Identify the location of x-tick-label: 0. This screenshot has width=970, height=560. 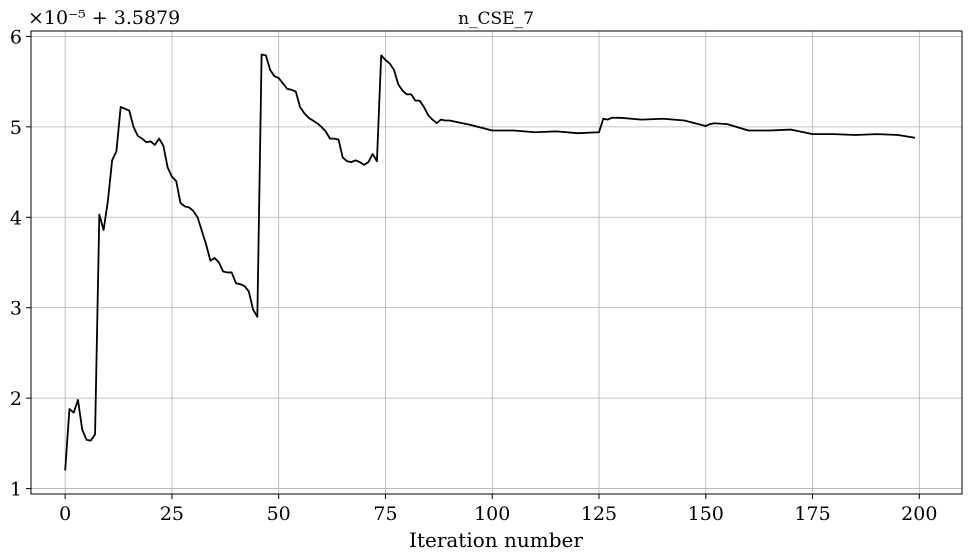
(65, 514).